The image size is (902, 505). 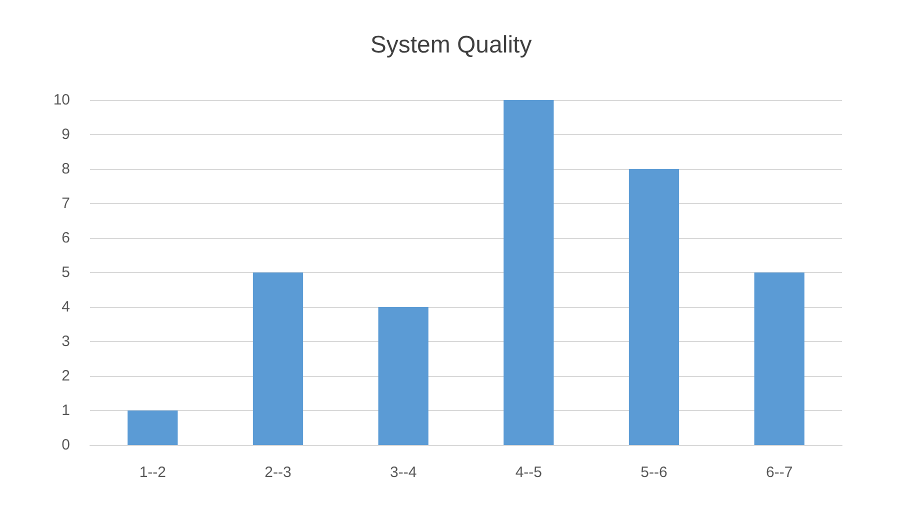 What do you see at coordinates (66, 272) in the screenshot?
I see `y-tick-label: 5` at bounding box center [66, 272].